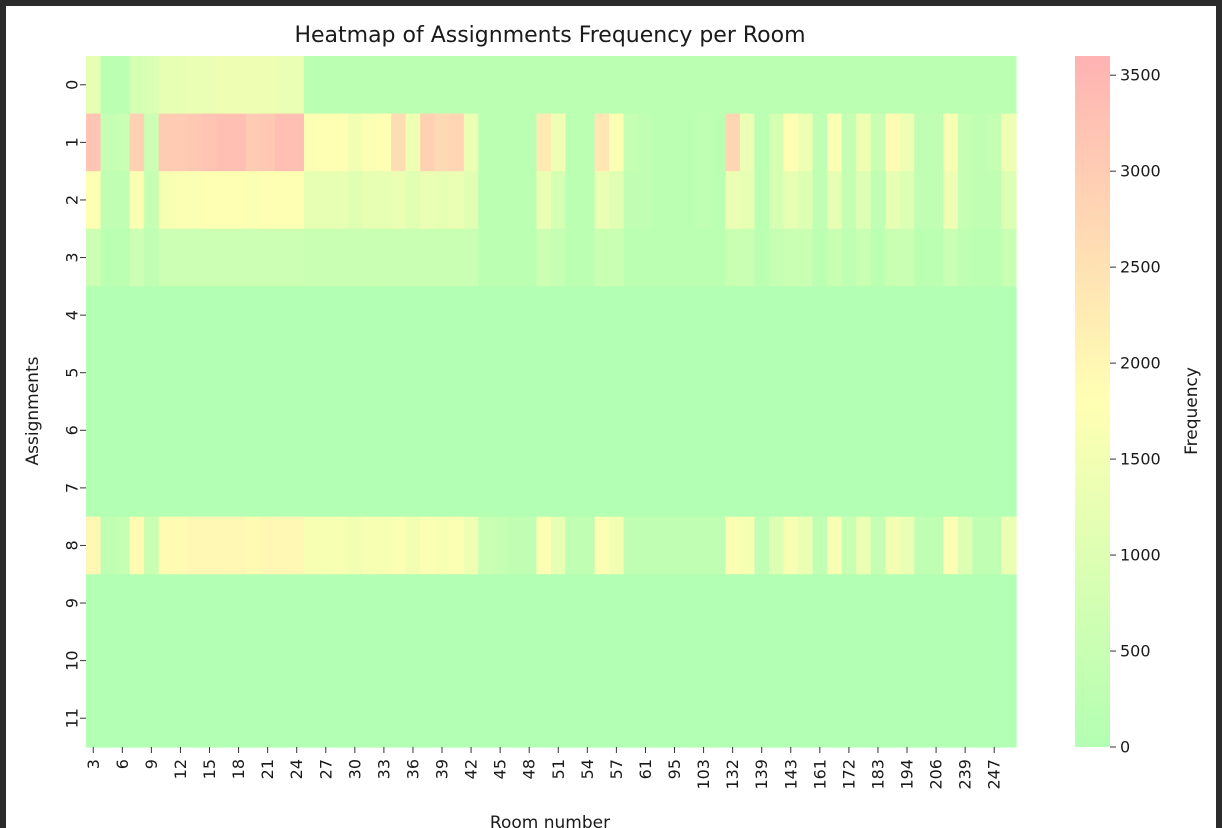 The width and height of the screenshot is (1222, 828). Describe the element at coordinates (72, 257) in the screenshot. I see `y-tick-label: 3` at that location.